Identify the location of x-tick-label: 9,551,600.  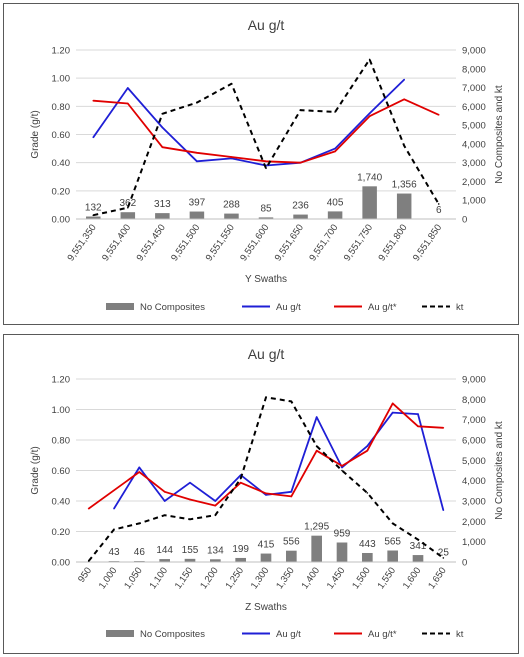
(254, 242).